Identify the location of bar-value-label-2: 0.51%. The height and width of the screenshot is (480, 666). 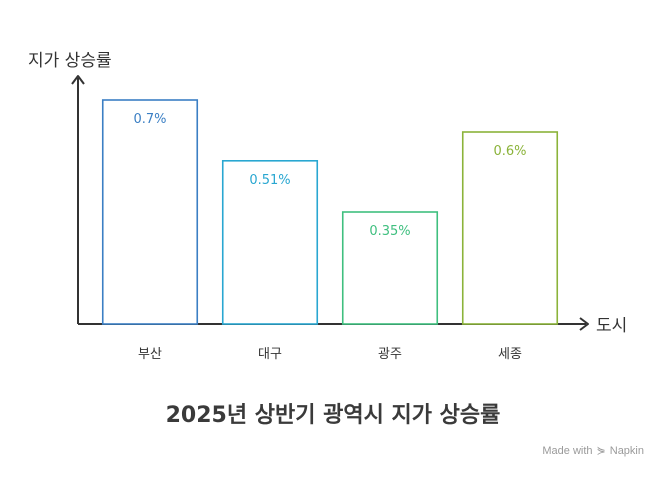
(269, 180).